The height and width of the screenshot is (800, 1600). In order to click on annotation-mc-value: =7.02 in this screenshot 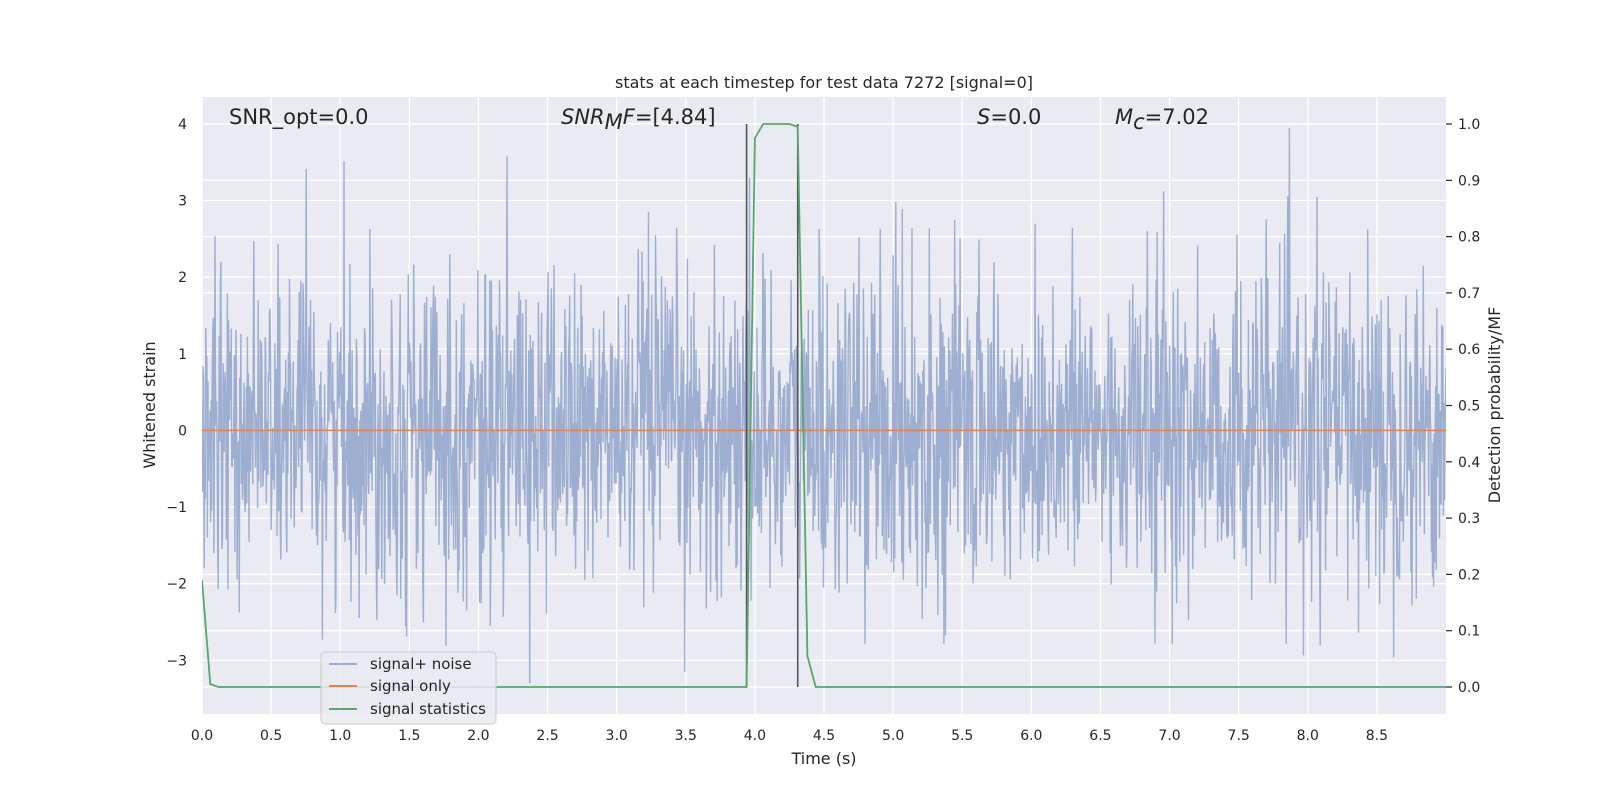, I will do `click(1177, 117)`.